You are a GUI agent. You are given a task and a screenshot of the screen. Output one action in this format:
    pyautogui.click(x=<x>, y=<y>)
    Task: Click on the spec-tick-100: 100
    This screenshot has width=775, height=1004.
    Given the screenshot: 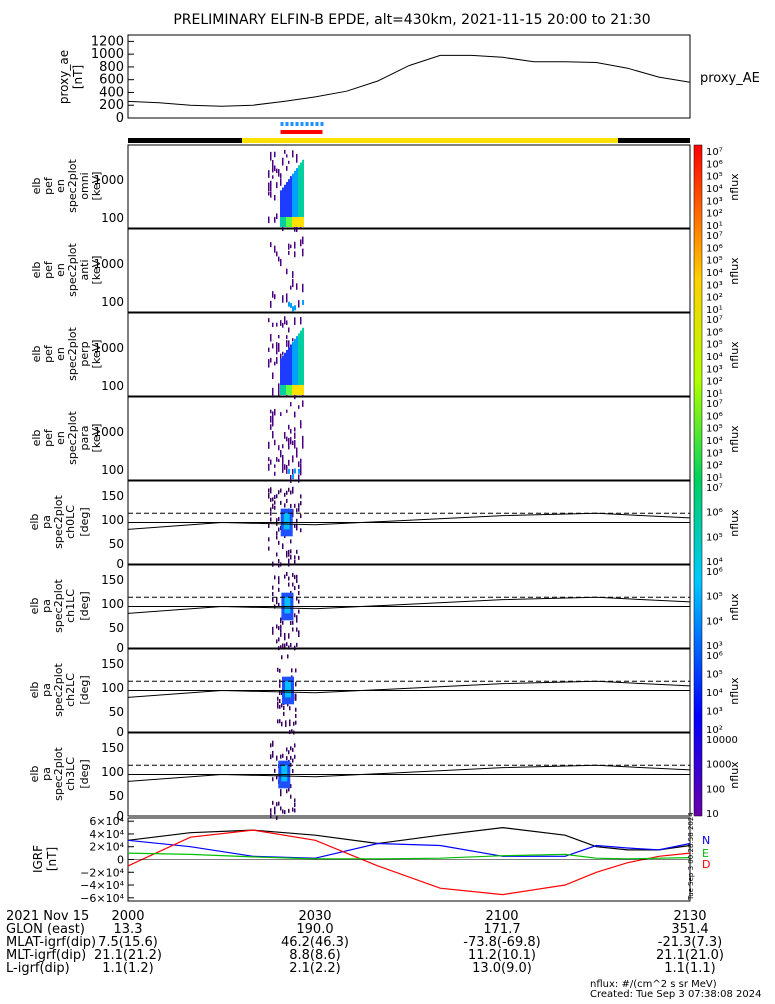 What is the action you would take?
    pyautogui.click(x=112, y=302)
    